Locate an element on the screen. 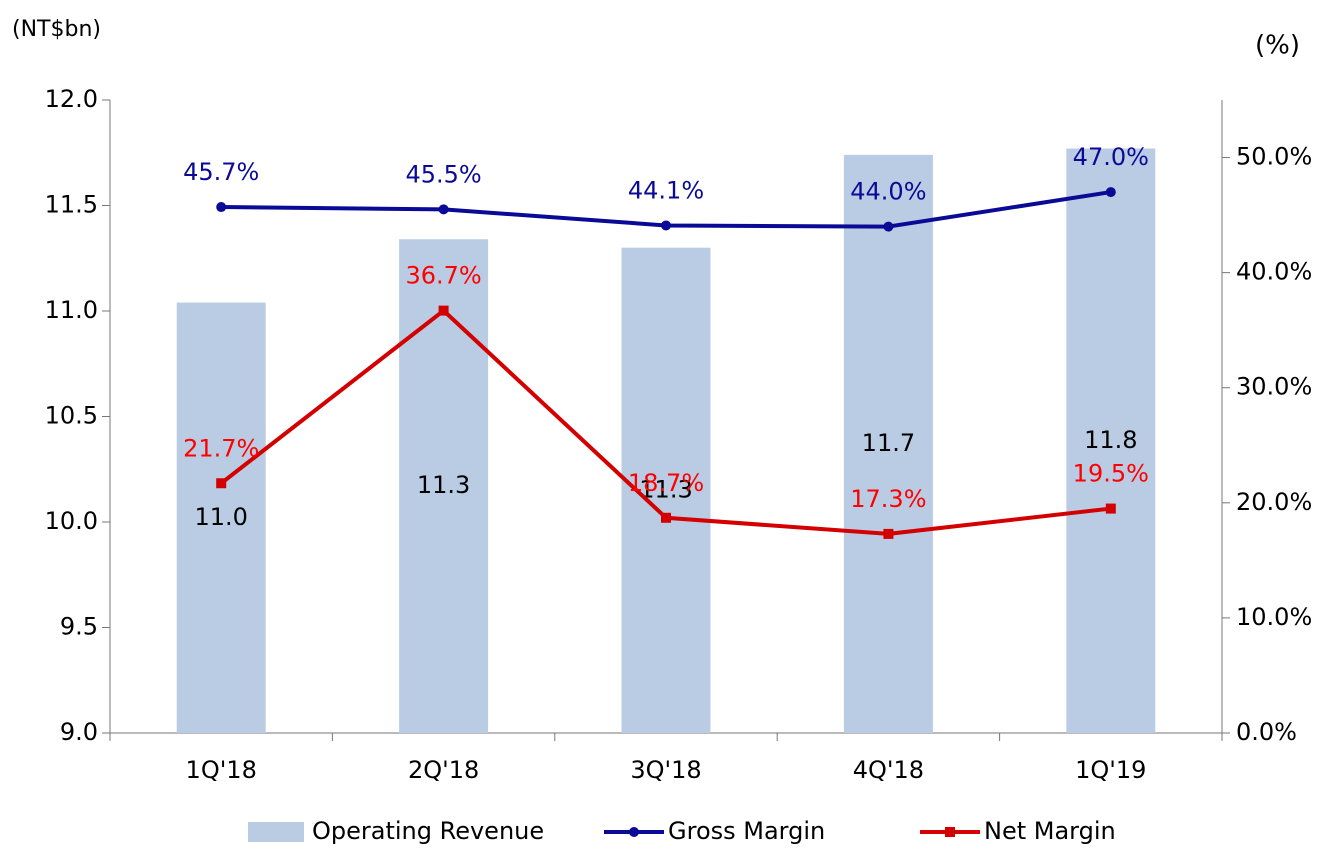 The width and height of the screenshot is (1332, 851). line-value-label: 44.1% is located at coordinates (666, 190).